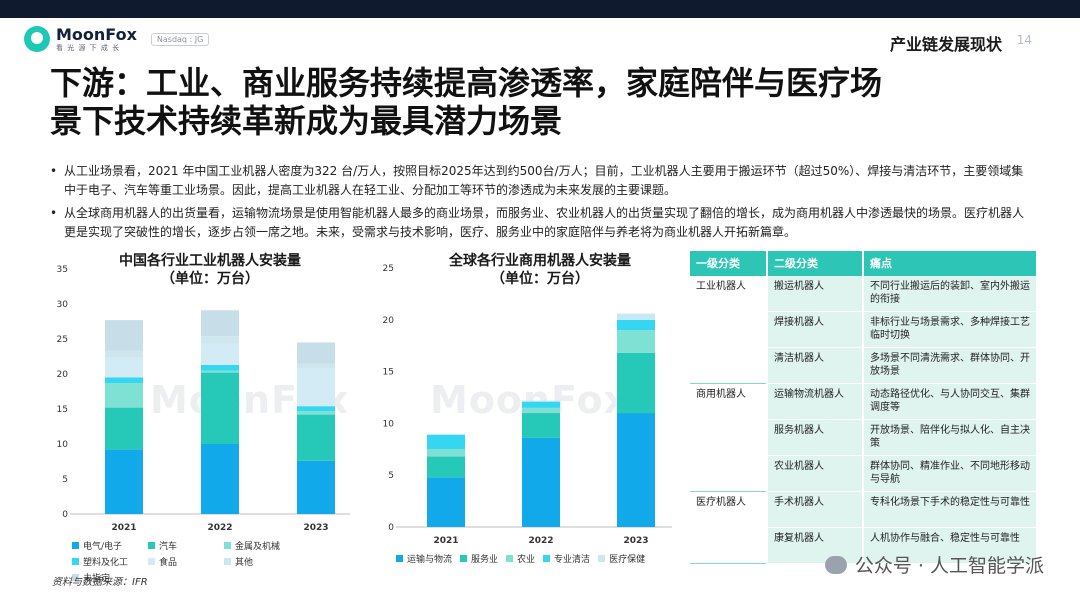 This screenshot has width=1080, height=608. What do you see at coordinates (540, 270) in the screenshot?
I see `chart2-title-block: 全球各行业商用机器人安装量 （单位：万台）` at bounding box center [540, 270].